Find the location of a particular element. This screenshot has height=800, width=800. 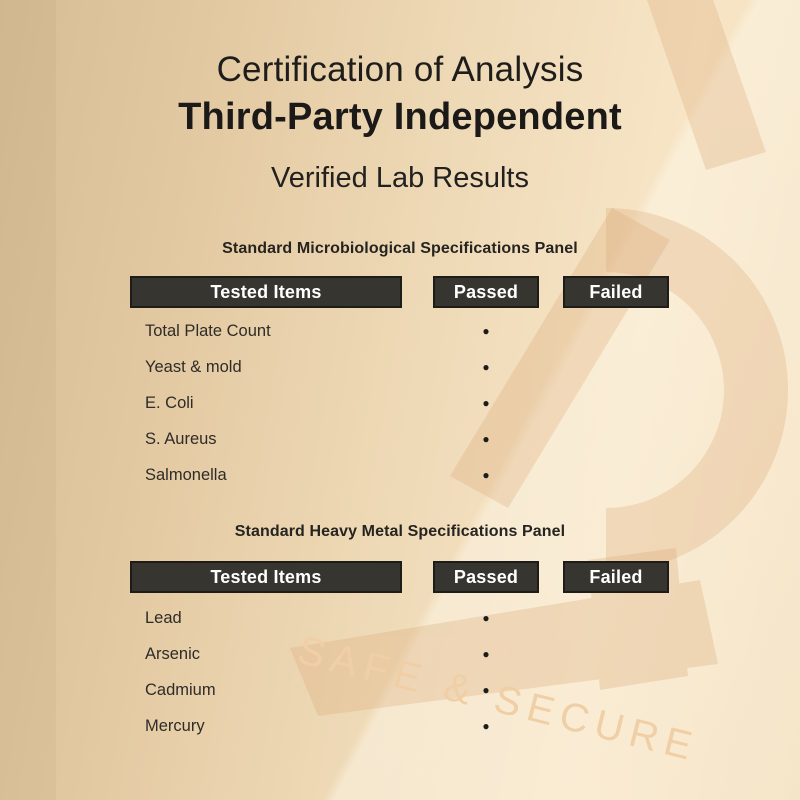

tested-item-label: Cadmium is located at coordinates (180, 689).